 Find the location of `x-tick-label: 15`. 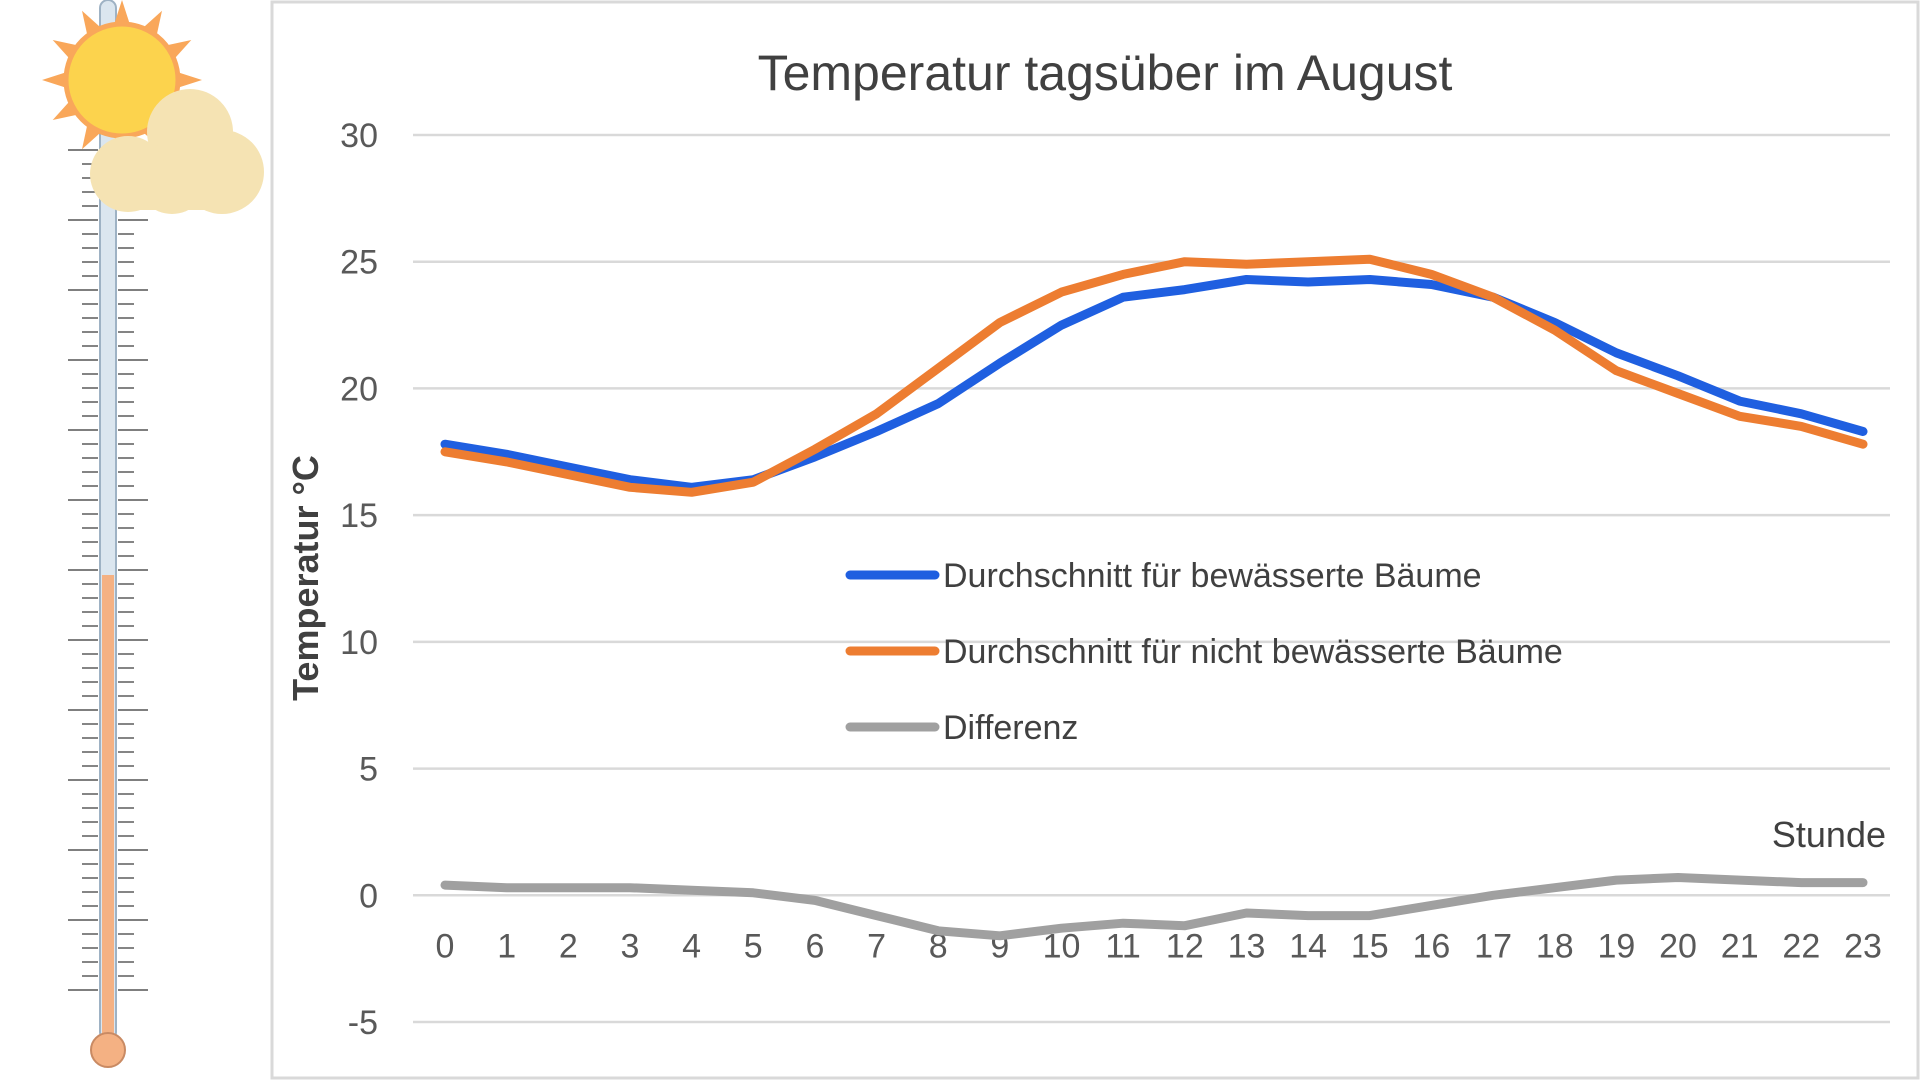

x-tick-label: 15 is located at coordinates (1370, 946).